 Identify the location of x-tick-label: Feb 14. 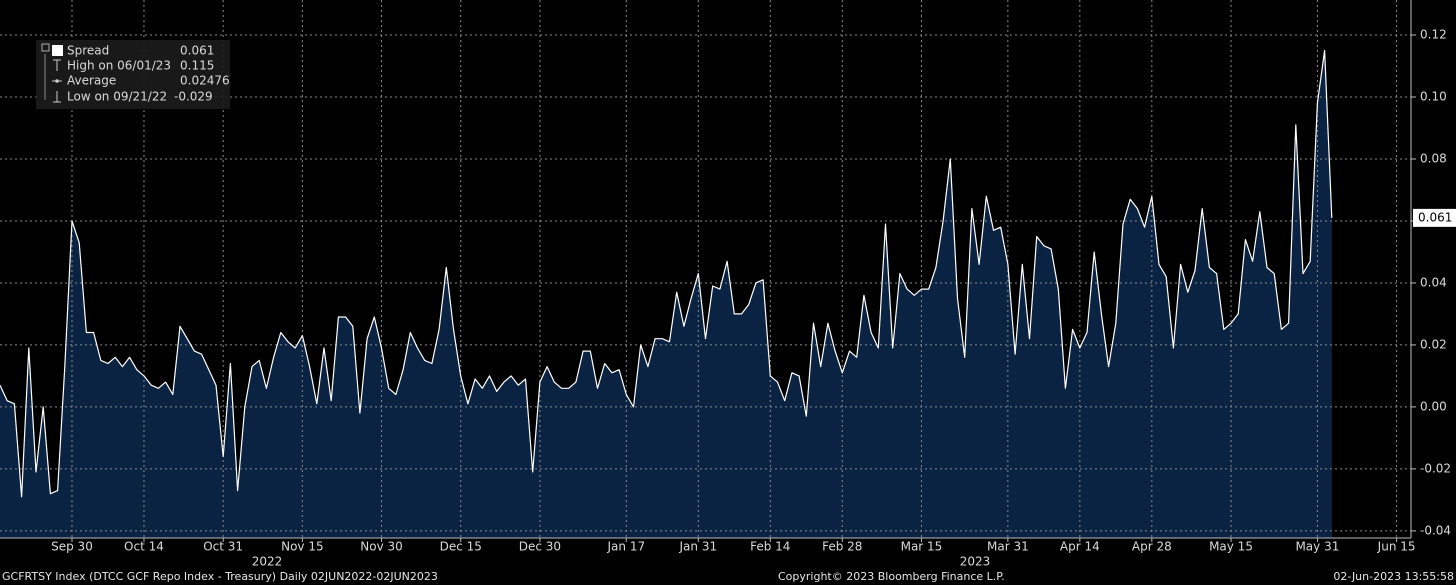
(770, 547).